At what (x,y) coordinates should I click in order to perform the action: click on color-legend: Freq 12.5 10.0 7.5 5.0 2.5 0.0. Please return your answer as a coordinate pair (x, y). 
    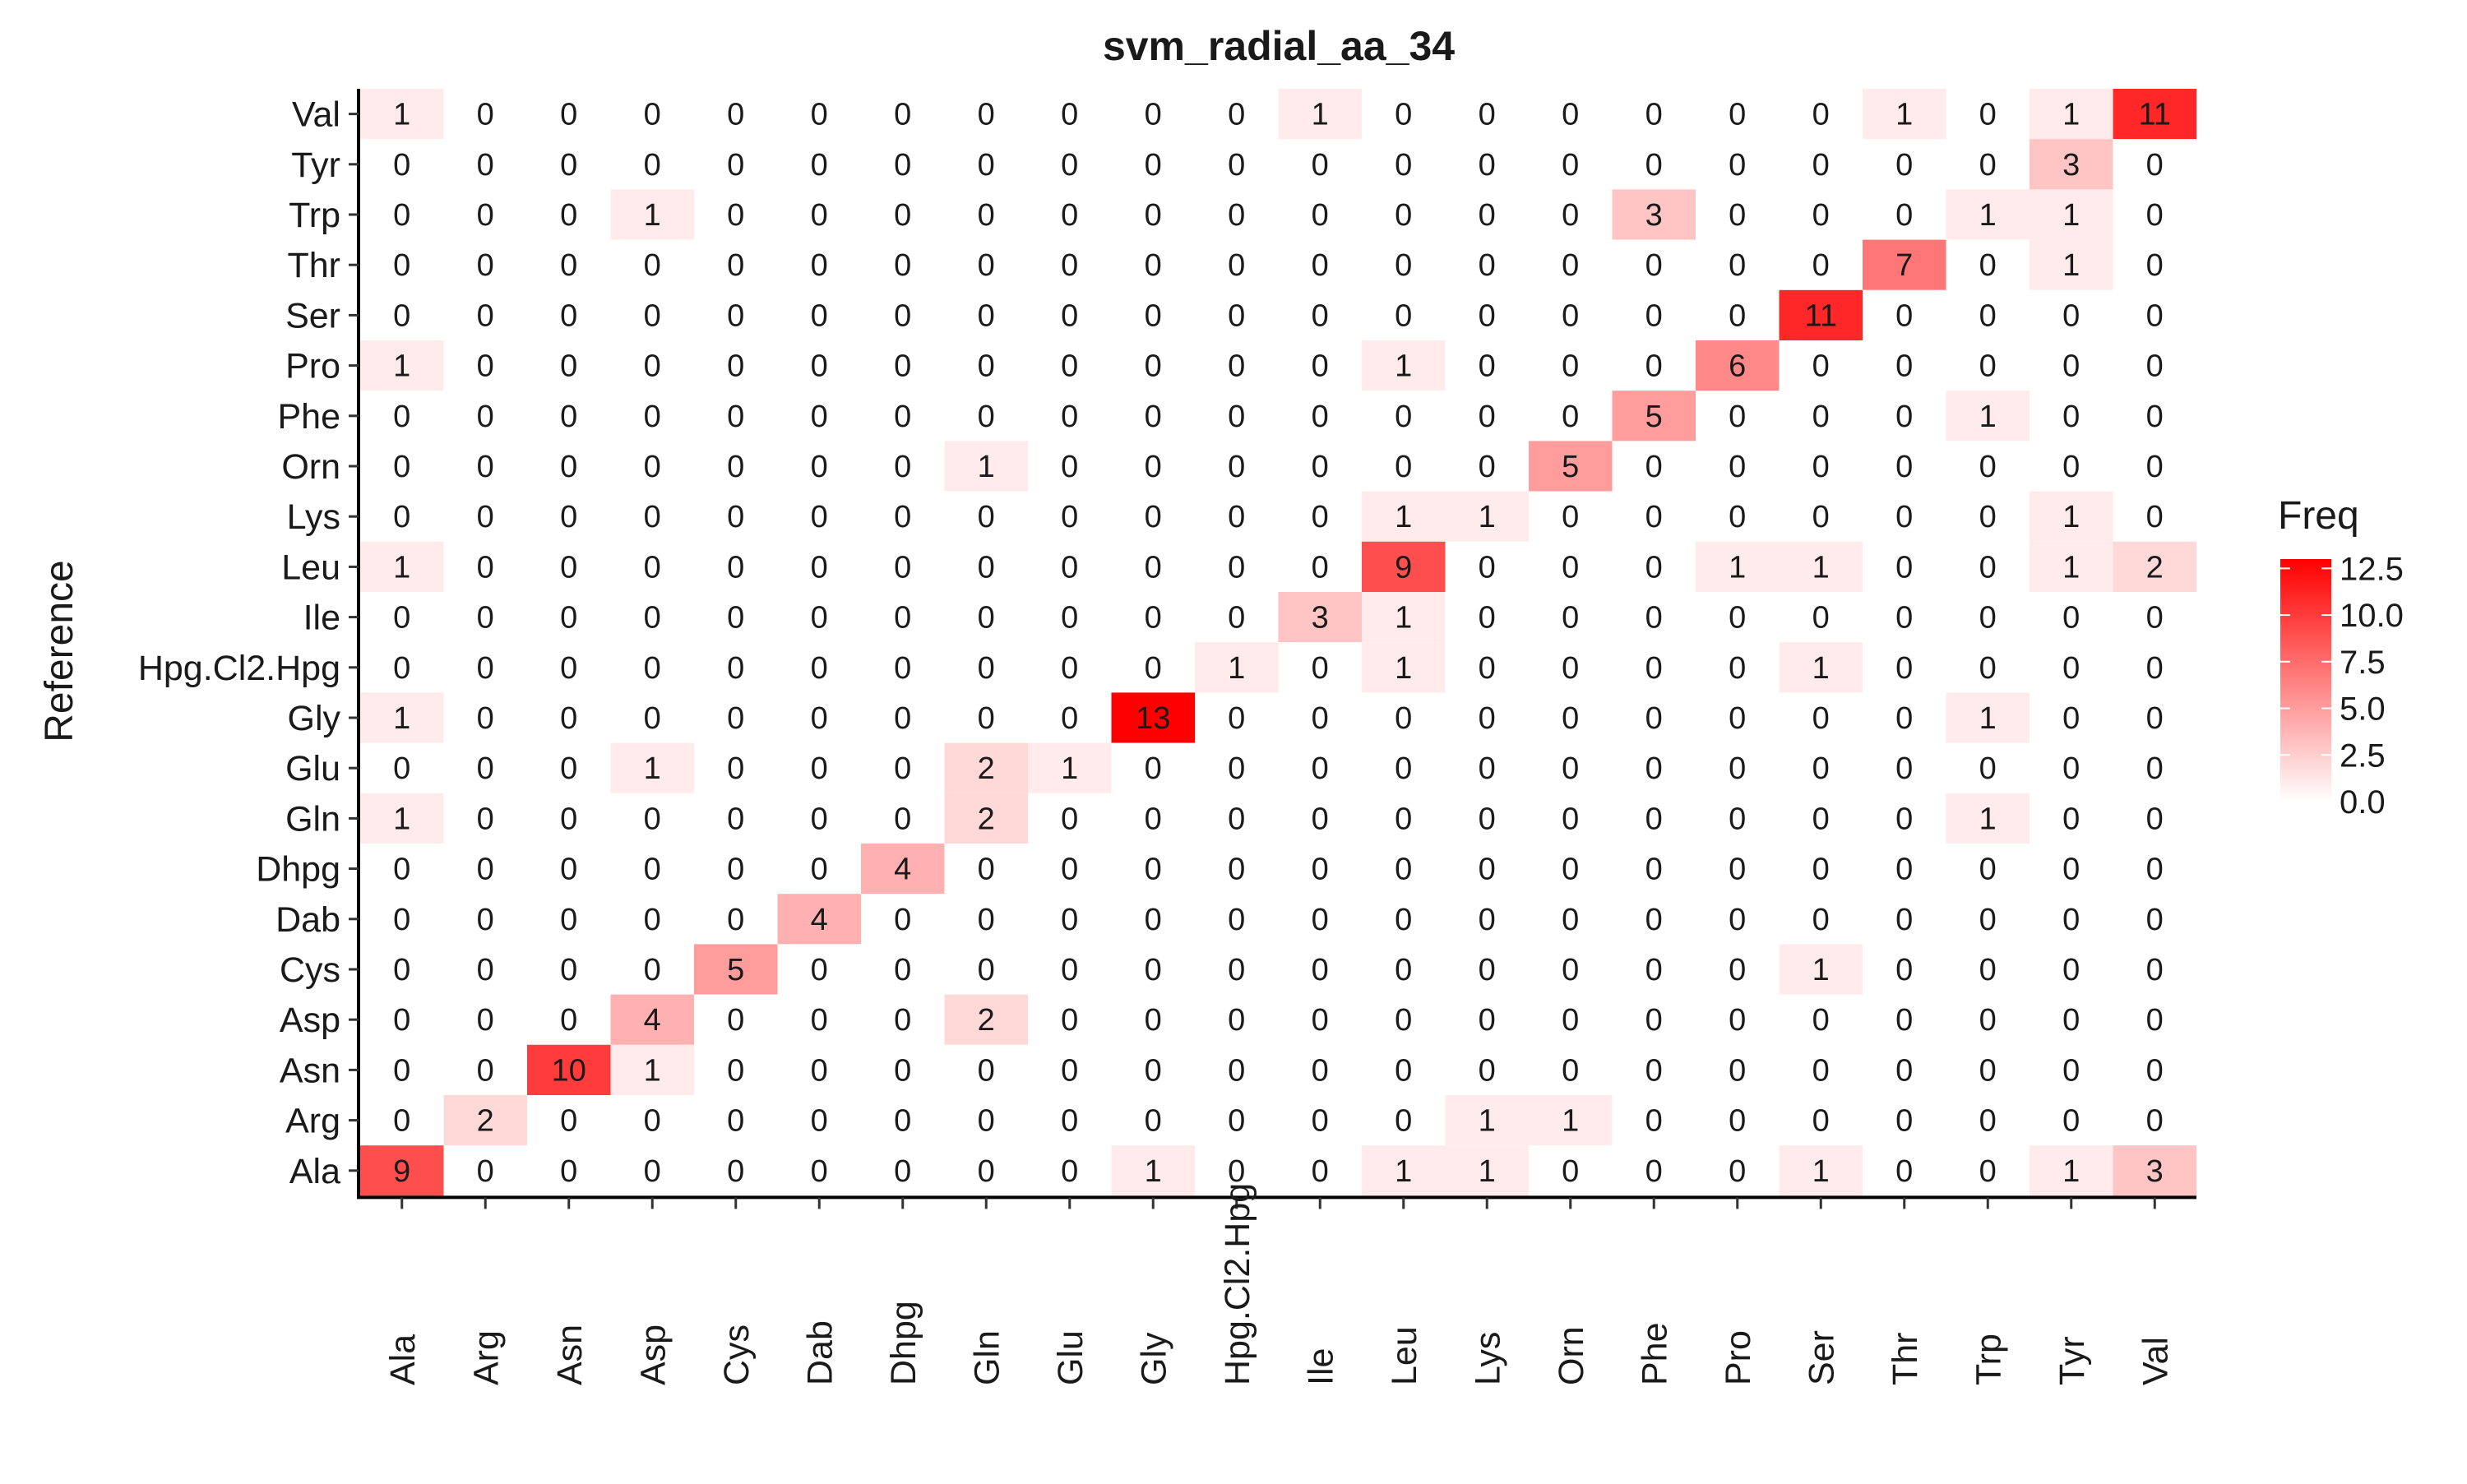
    Looking at the image, I should click on (2341, 657).